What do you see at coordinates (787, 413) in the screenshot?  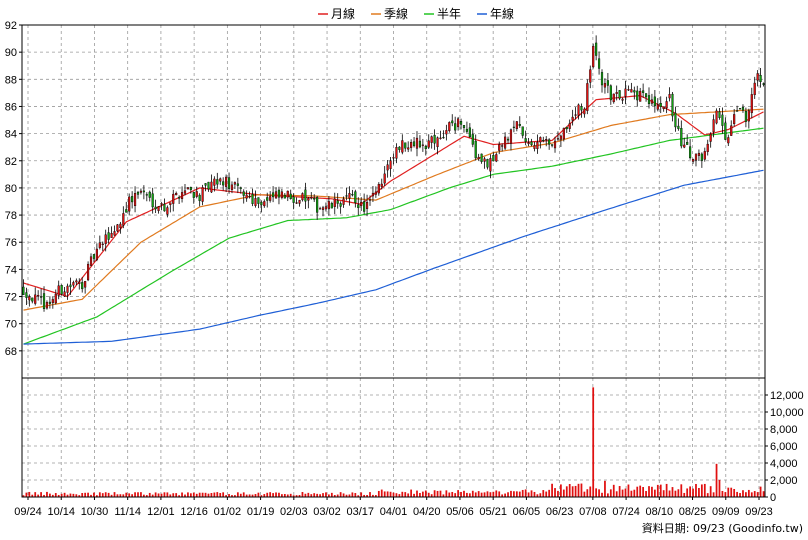 I see `volume-tick-label: 10,000` at bounding box center [787, 413].